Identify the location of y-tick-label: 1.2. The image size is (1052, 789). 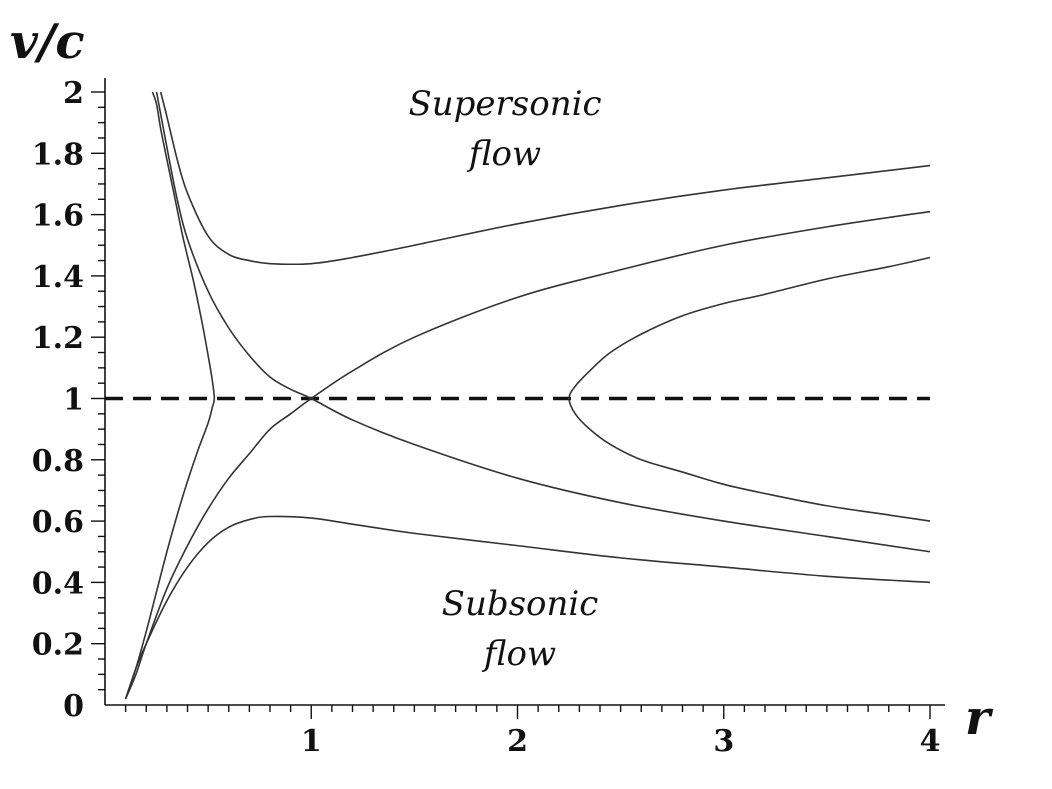
(58, 338).